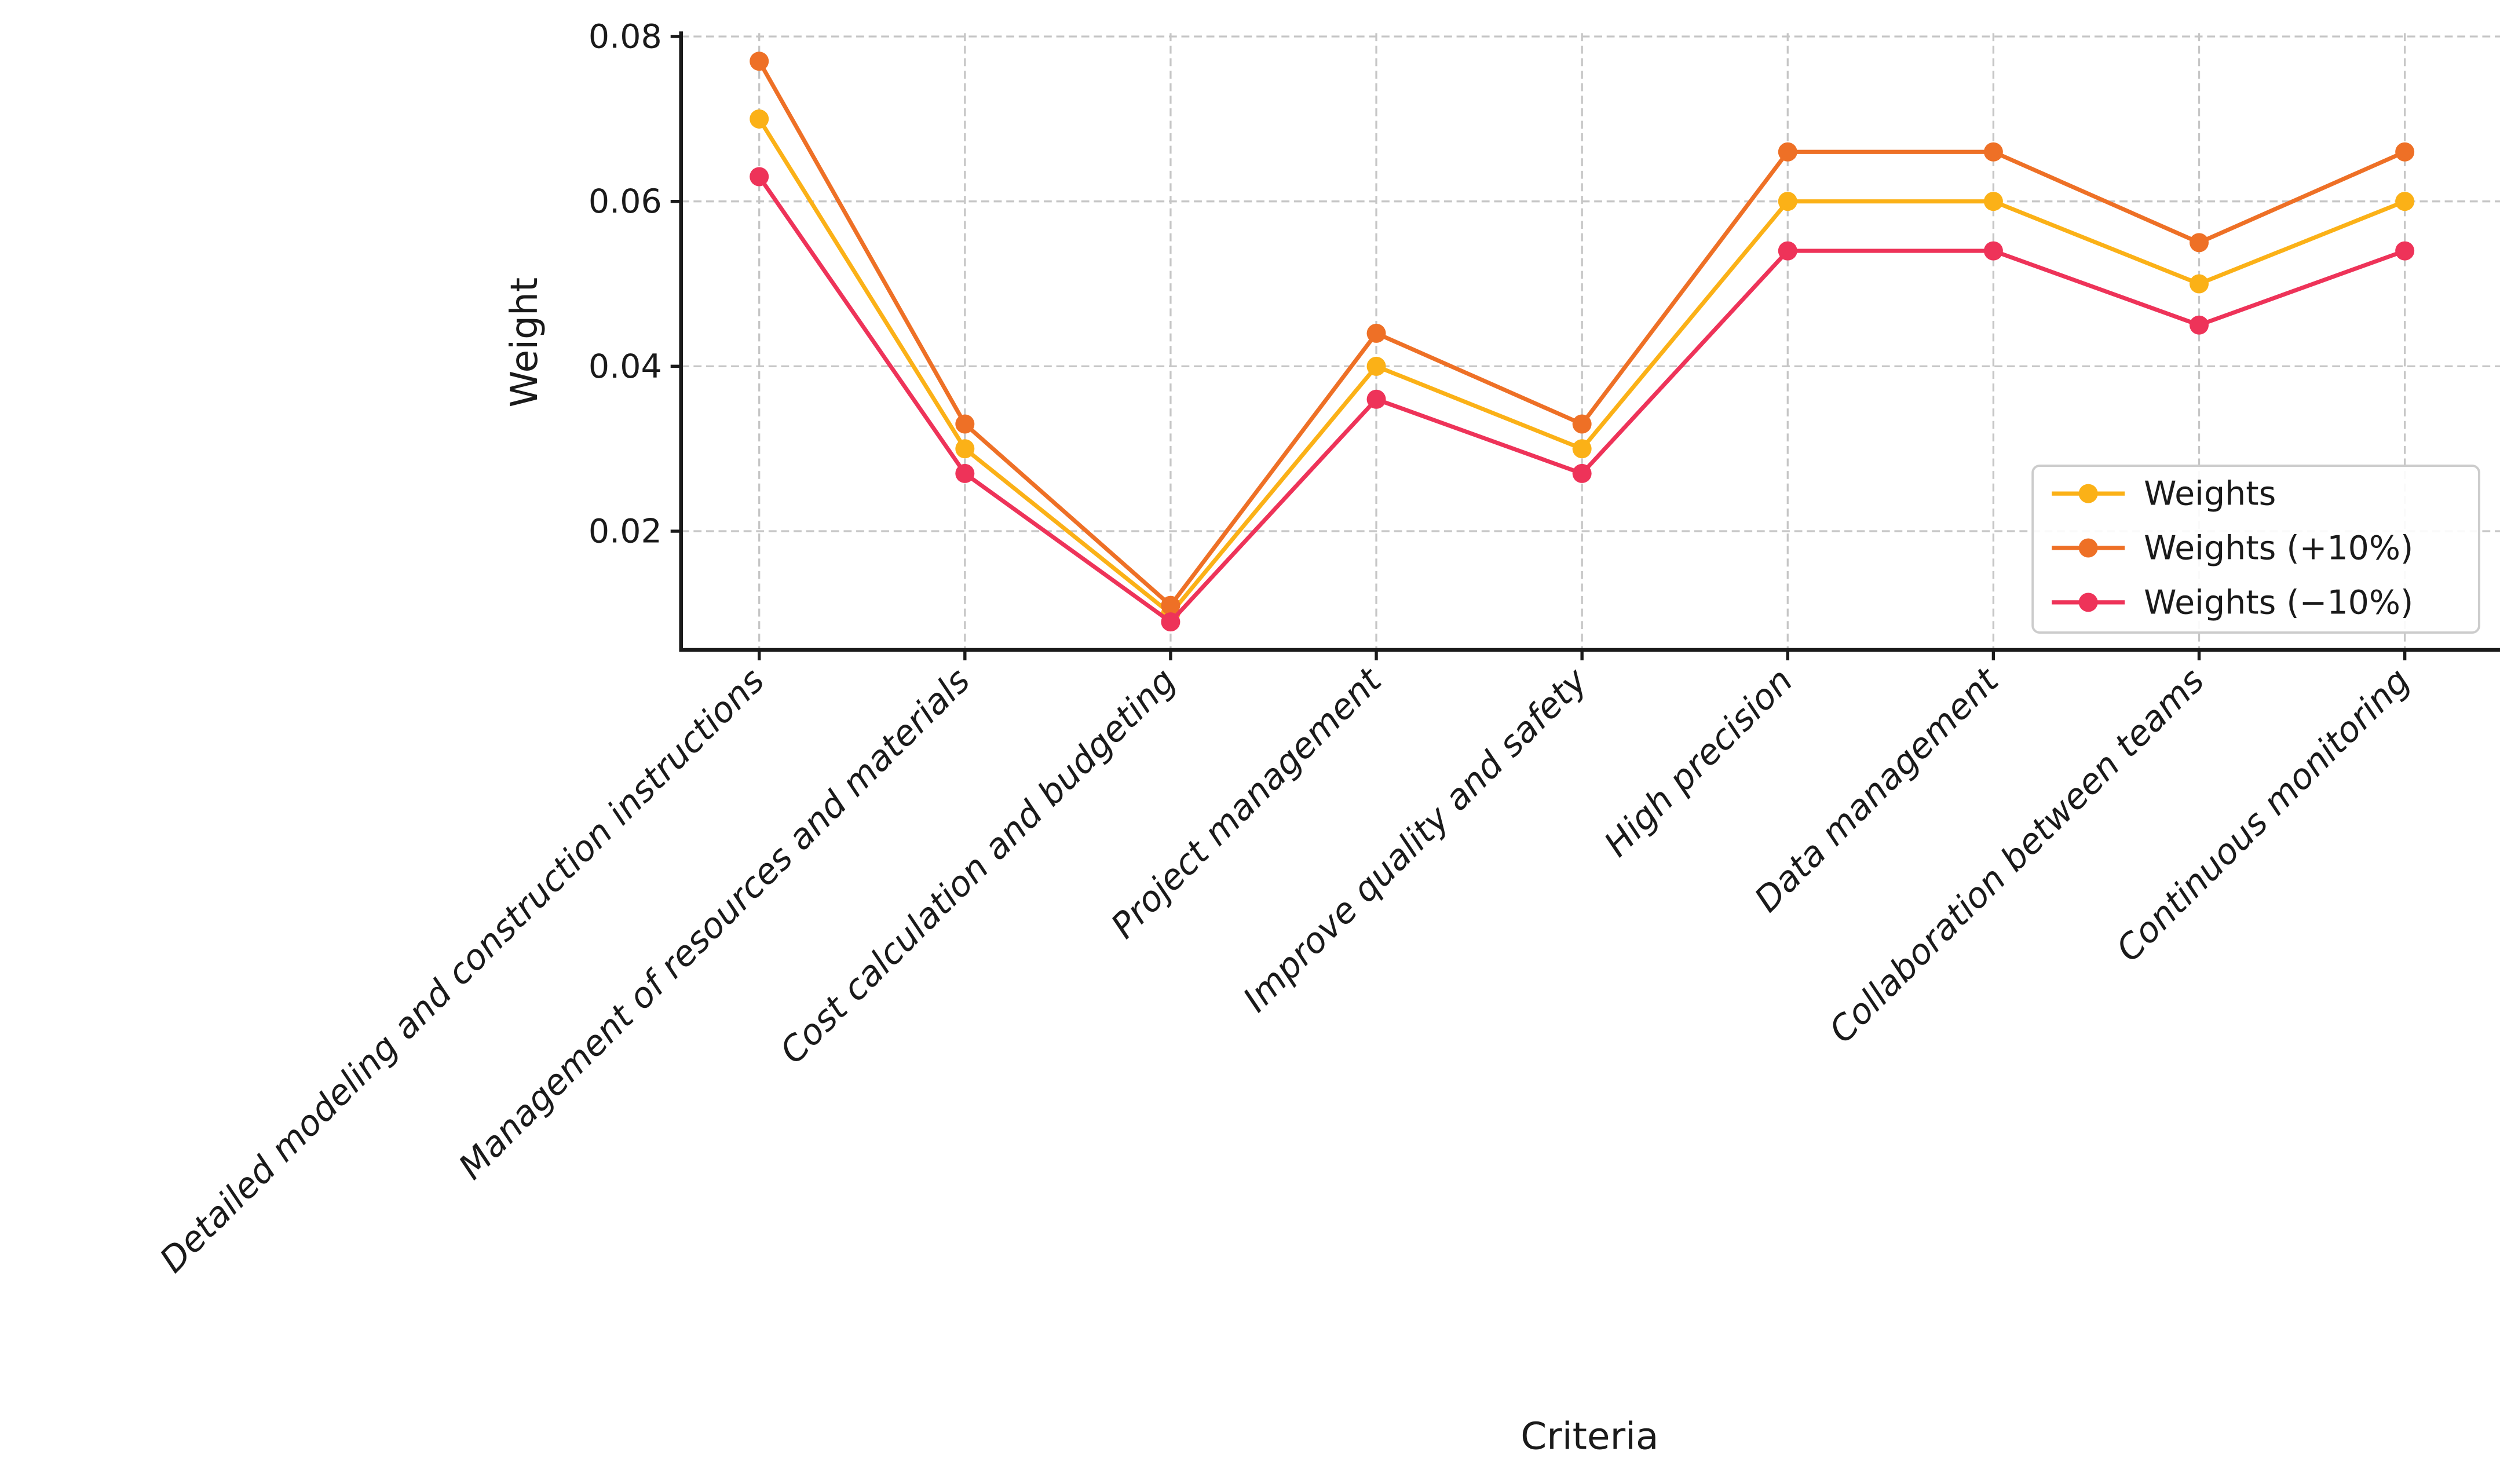  Describe the element at coordinates (1416, 840) in the screenshot. I see `x-category-label: Improve quality and safety` at that location.